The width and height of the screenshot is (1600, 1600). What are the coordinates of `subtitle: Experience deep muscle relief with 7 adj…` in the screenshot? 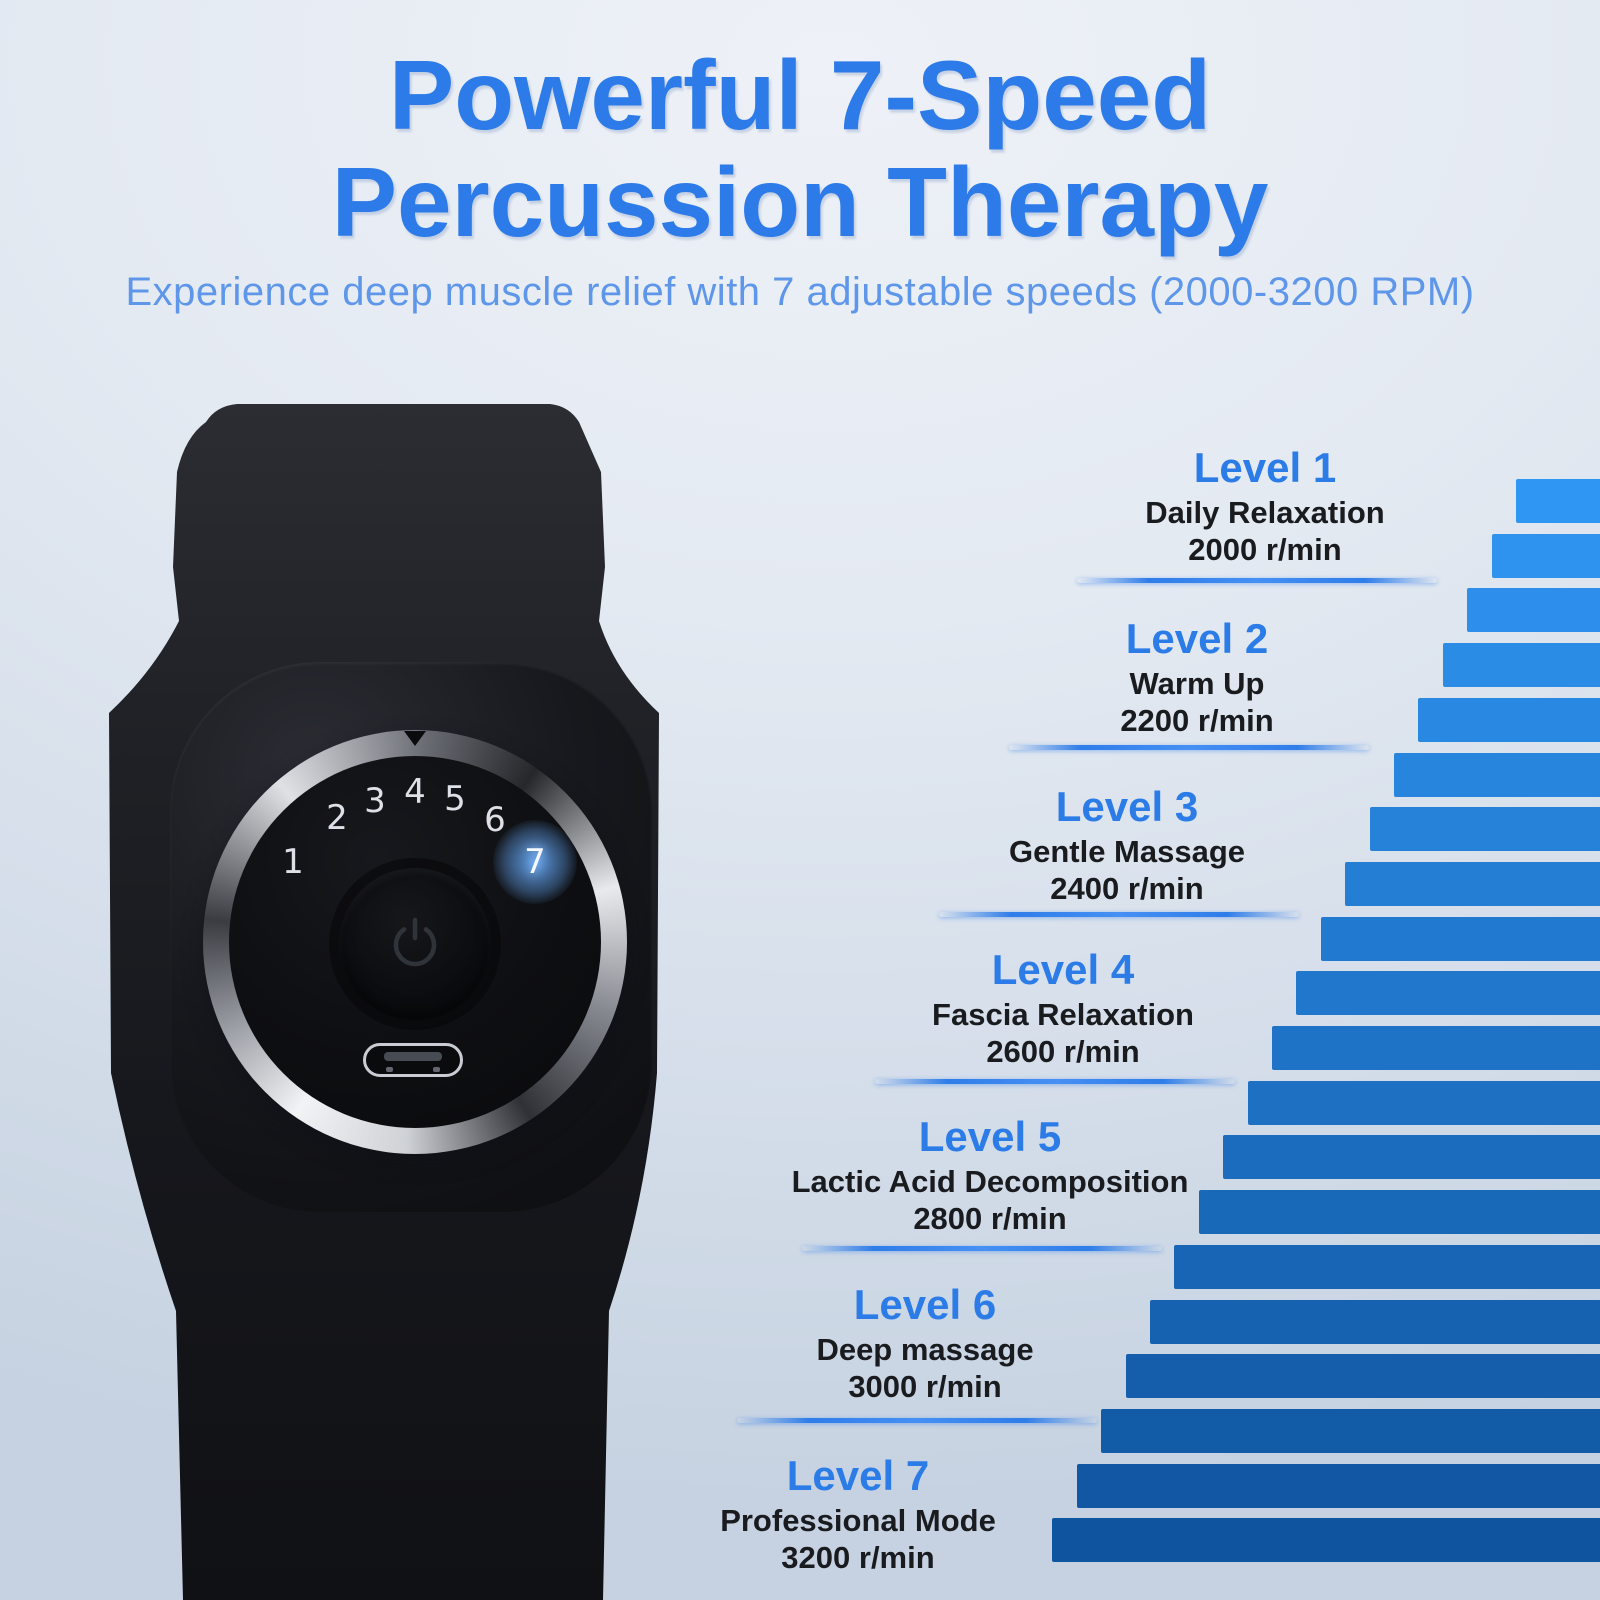 It's located at (800, 292).